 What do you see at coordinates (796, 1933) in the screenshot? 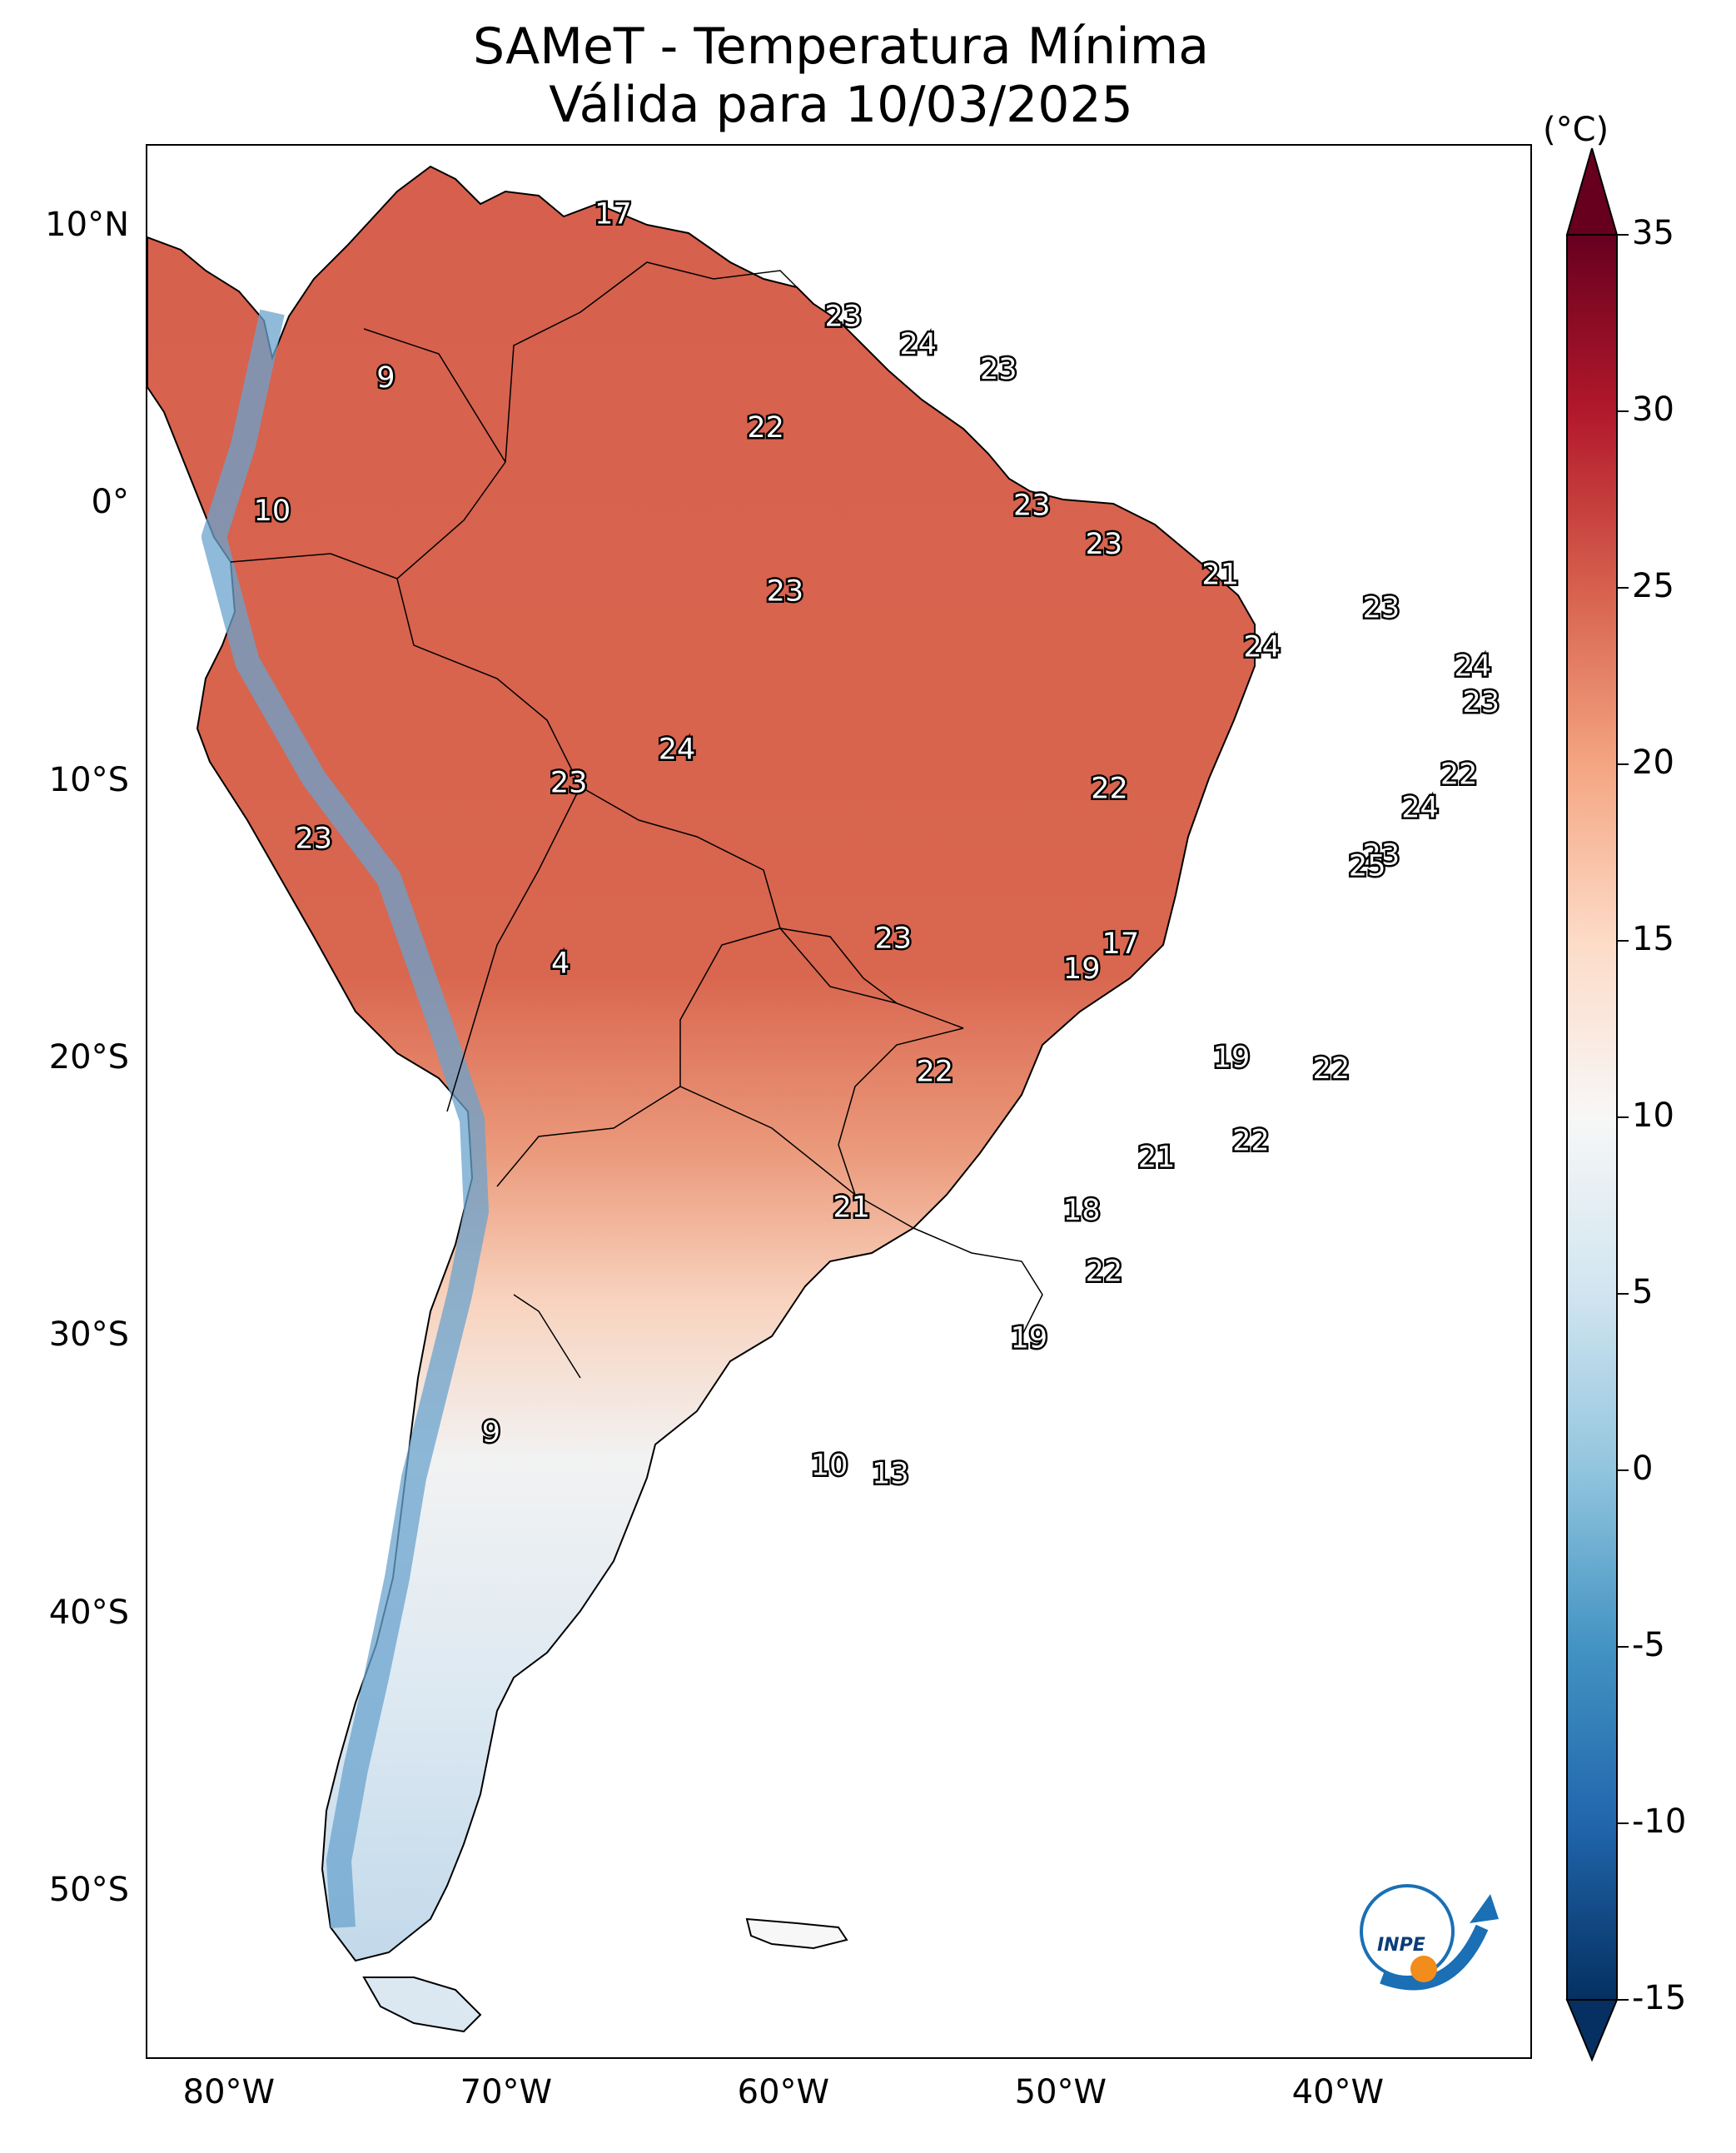
I see `falkland-islands` at bounding box center [796, 1933].